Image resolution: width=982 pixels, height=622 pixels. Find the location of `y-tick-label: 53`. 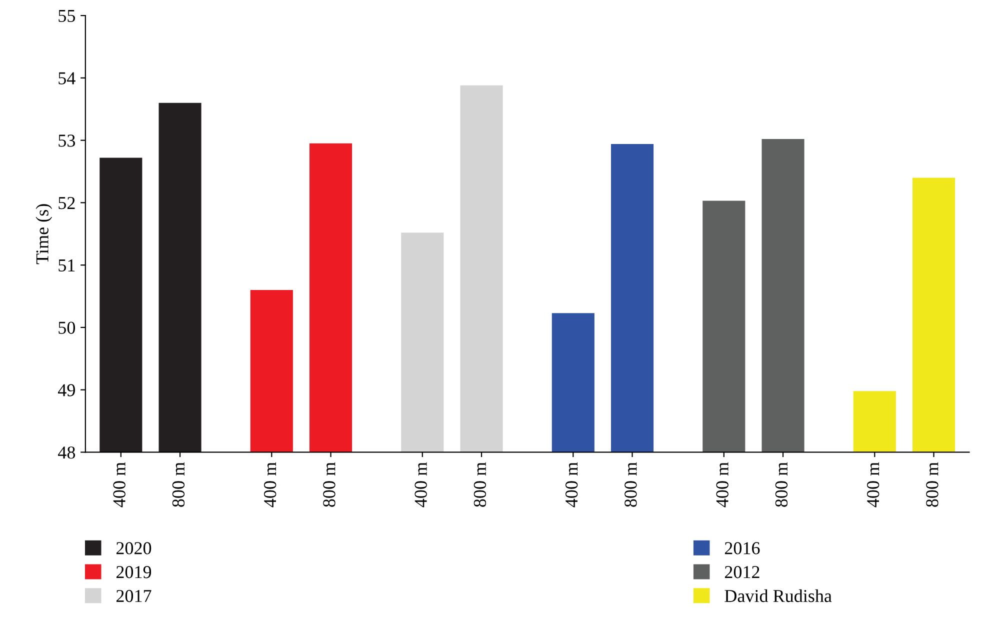

y-tick-label: 53 is located at coordinates (67, 140).